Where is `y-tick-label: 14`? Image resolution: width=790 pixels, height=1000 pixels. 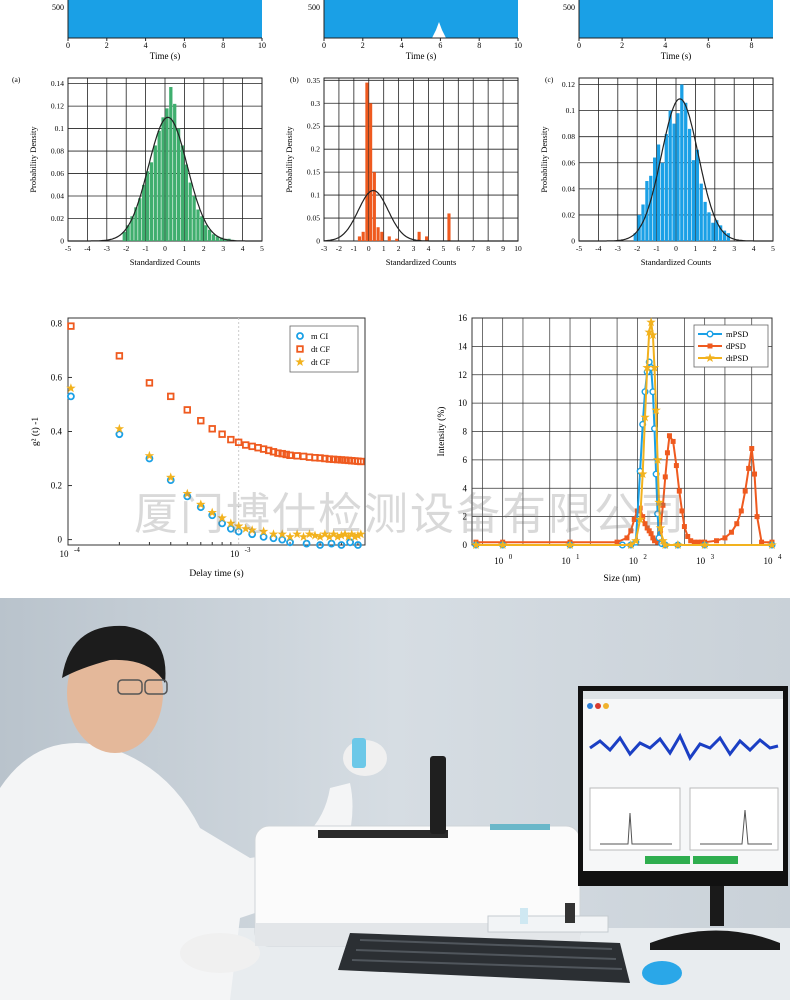
y-tick-label: 14 is located at coordinates (463, 346).